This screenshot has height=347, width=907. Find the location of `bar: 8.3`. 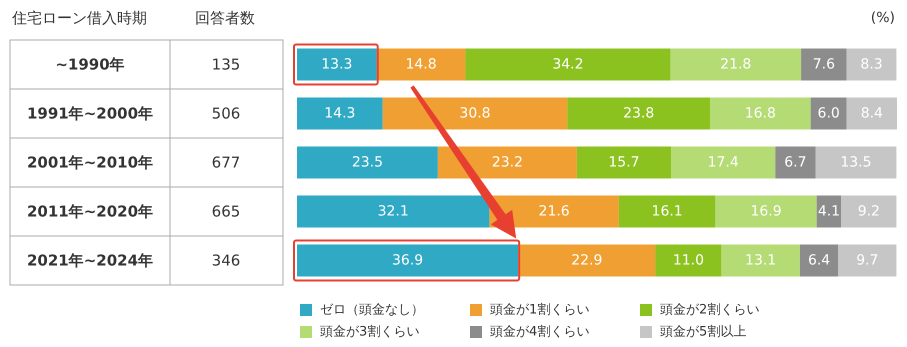

bar: 8.3 is located at coordinates (871, 64).